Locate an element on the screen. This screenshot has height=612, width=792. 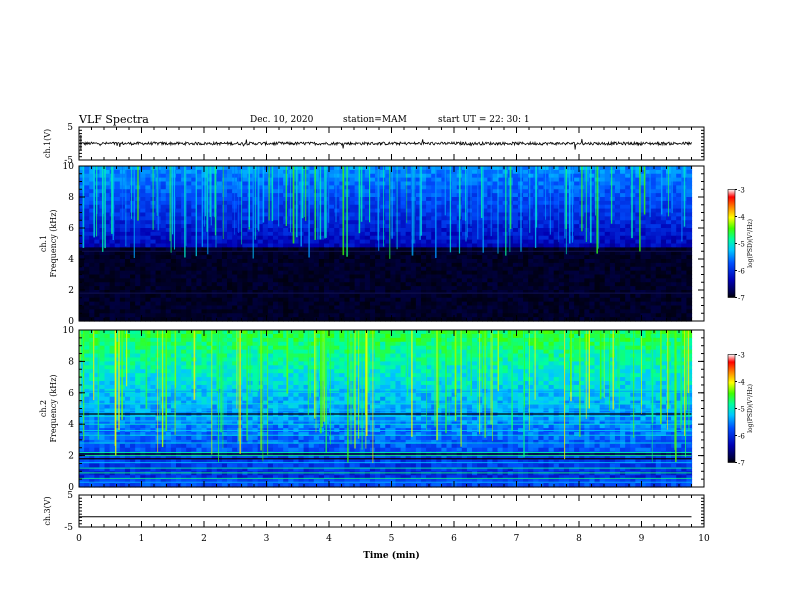
x-tick-label: 6 is located at coordinates (454, 539).